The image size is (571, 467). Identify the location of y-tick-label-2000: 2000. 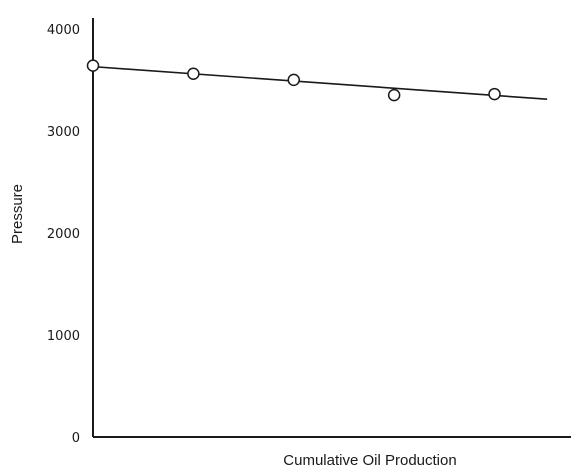
(63, 234).